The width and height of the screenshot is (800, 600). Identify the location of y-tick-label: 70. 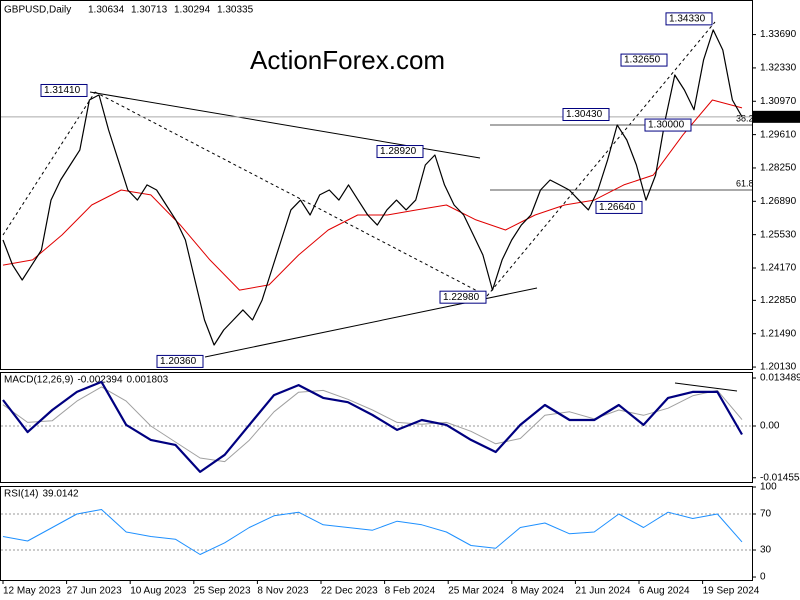
(766, 514).